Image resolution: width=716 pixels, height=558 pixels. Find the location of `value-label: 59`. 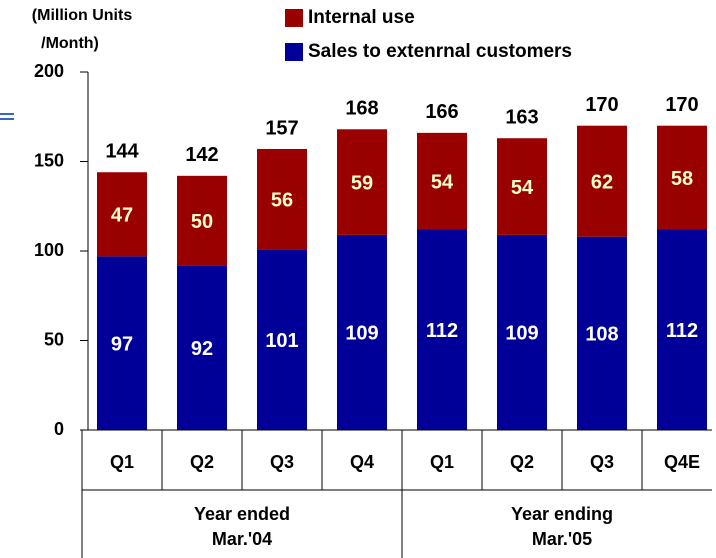

value-label: 59 is located at coordinates (362, 183).